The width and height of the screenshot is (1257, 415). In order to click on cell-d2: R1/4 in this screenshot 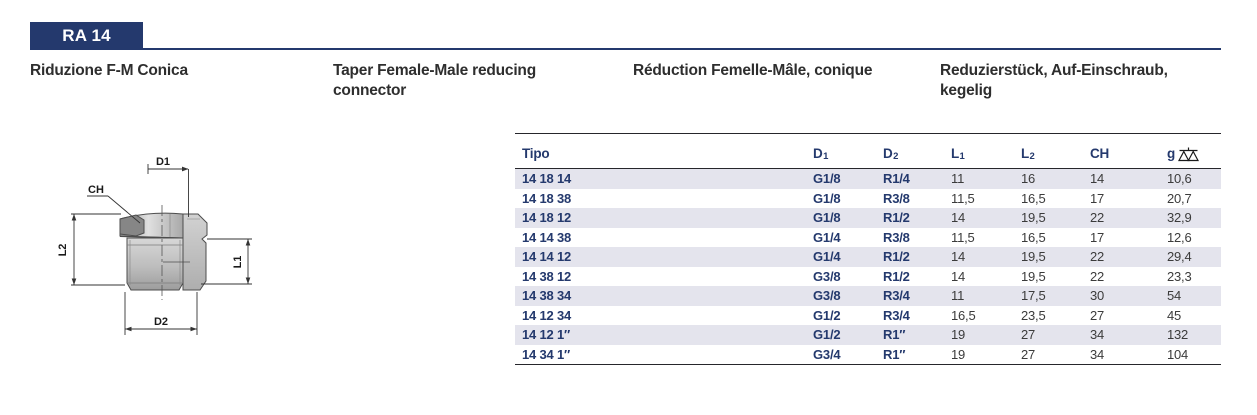, I will do `click(917, 178)`.